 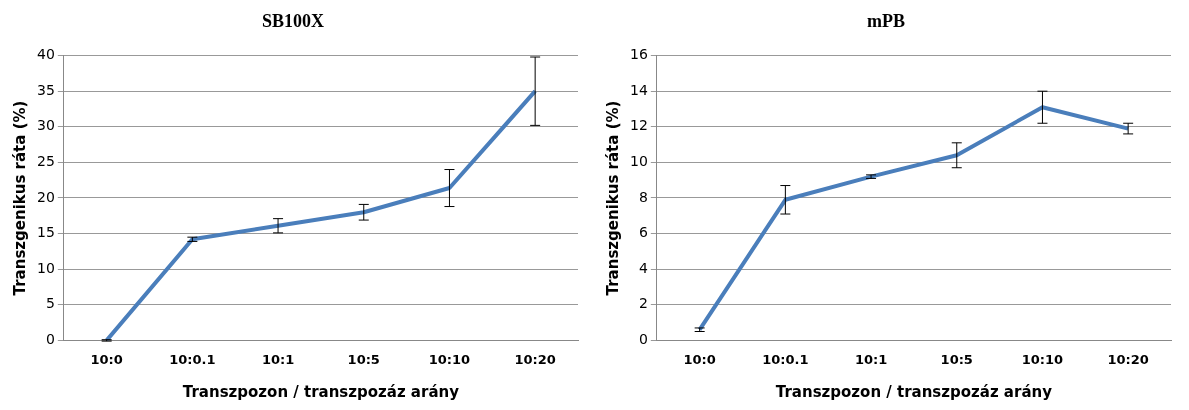 What do you see at coordinates (638, 89) in the screenshot?
I see `y-tick-label: 14` at bounding box center [638, 89].